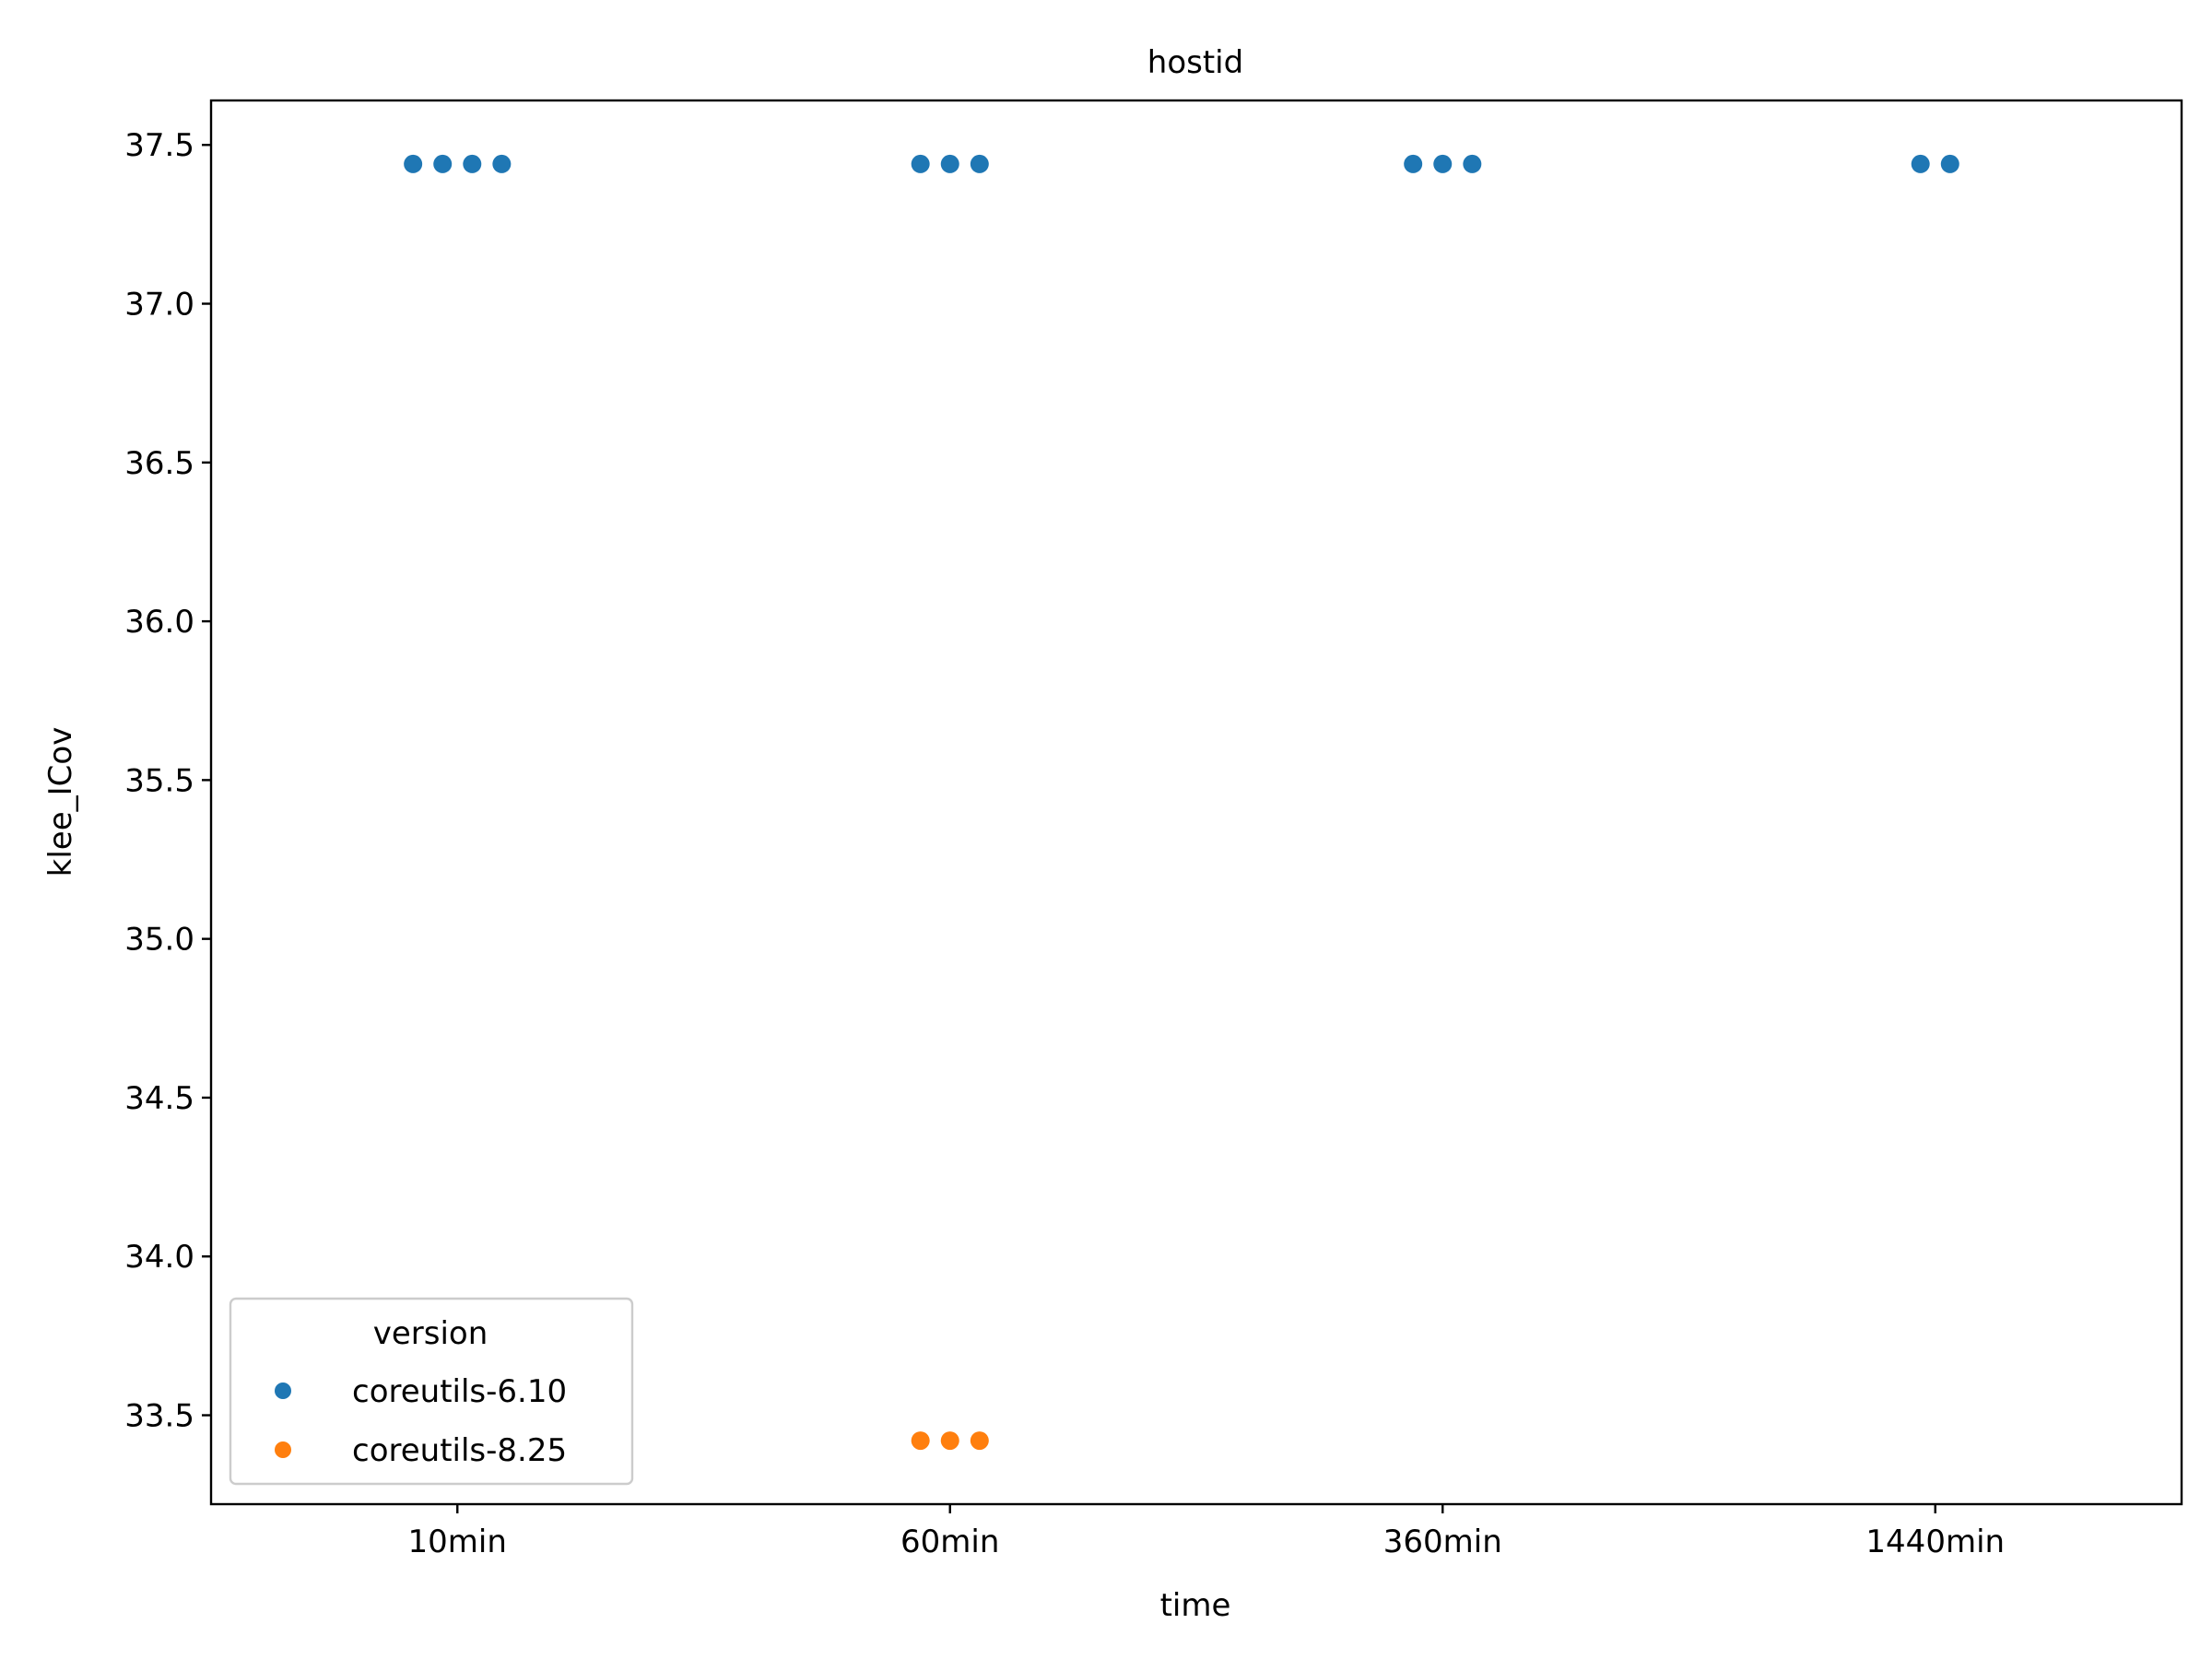 Image resolution: width=2212 pixels, height=1659 pixels. What do you see at coordinates (459, 1391) in the screenshot?
I see `legend-label-series-0: coreutils-6.10` at bounding box center [459, 1391].